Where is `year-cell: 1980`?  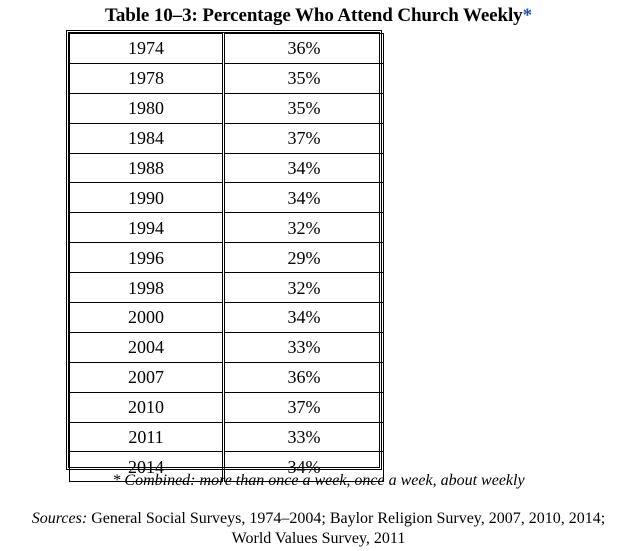
year-cell: 1980 is located at coordinates (146, 108).